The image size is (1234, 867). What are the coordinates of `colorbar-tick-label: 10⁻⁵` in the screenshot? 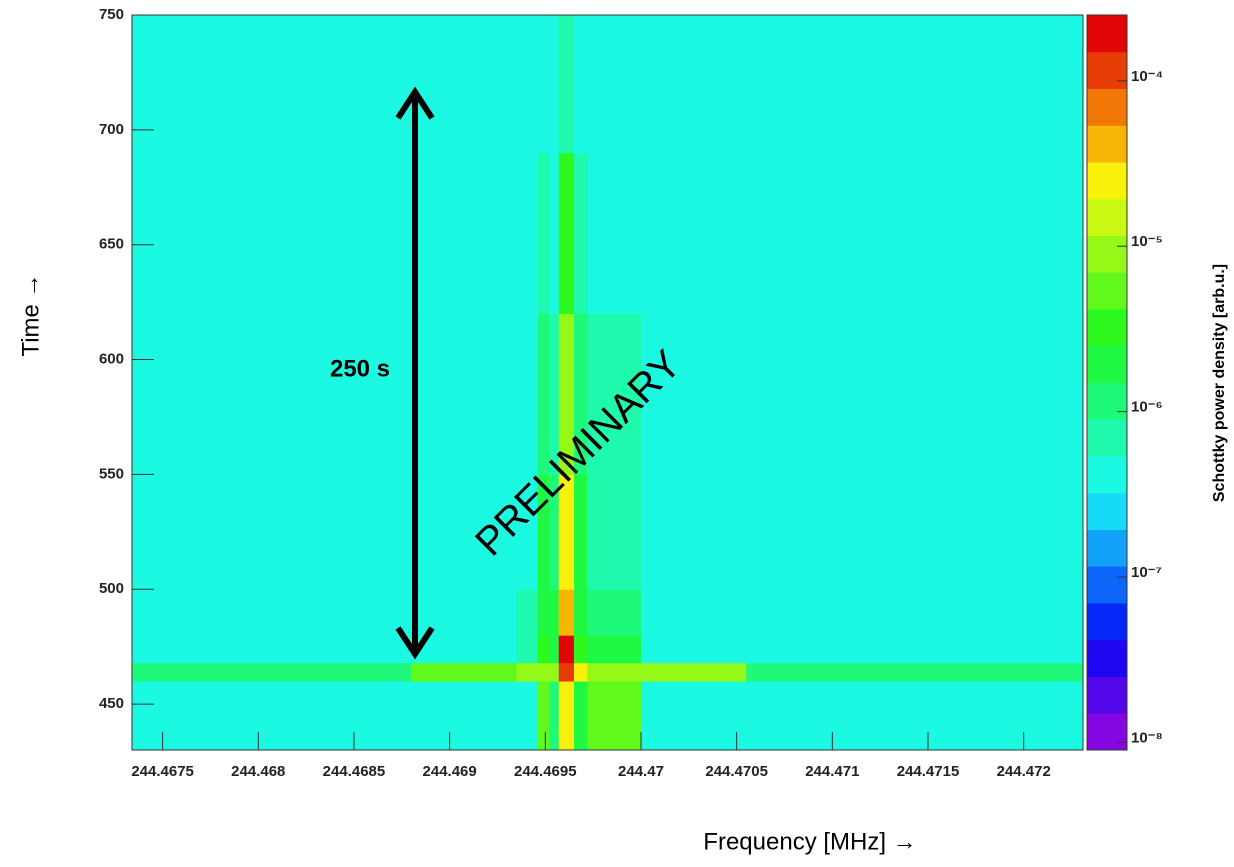 It's located at (1147, 241).